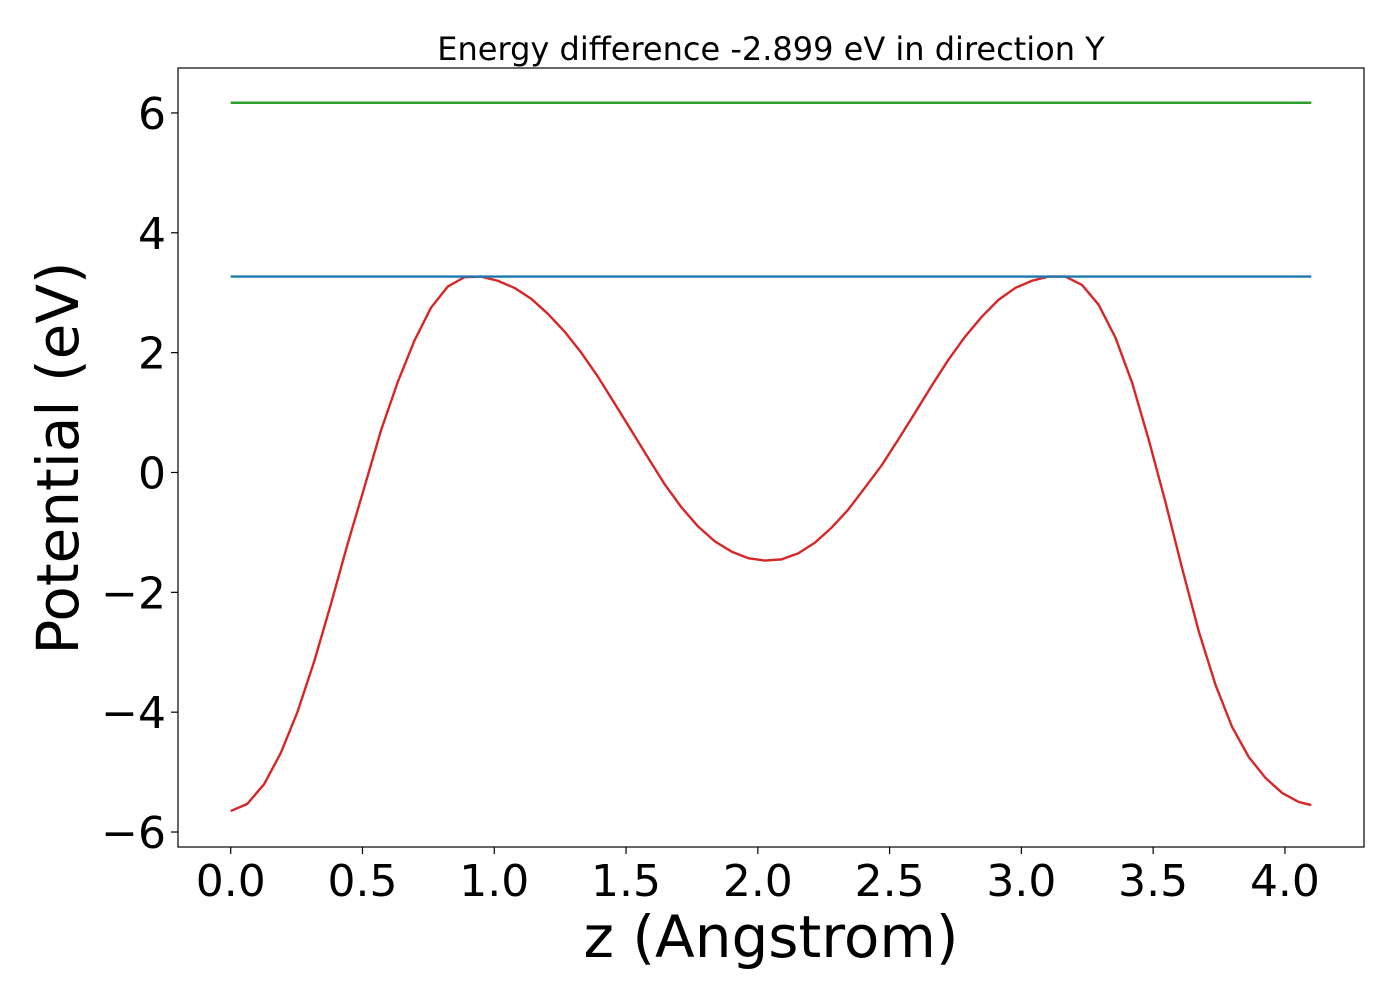 The width and height of the screenshot is (1400, 1000). What do you see at coordinates (626, 881) in the screenshot?
I see `x-tick-label: 1.5` at bounding box center [626, 881].